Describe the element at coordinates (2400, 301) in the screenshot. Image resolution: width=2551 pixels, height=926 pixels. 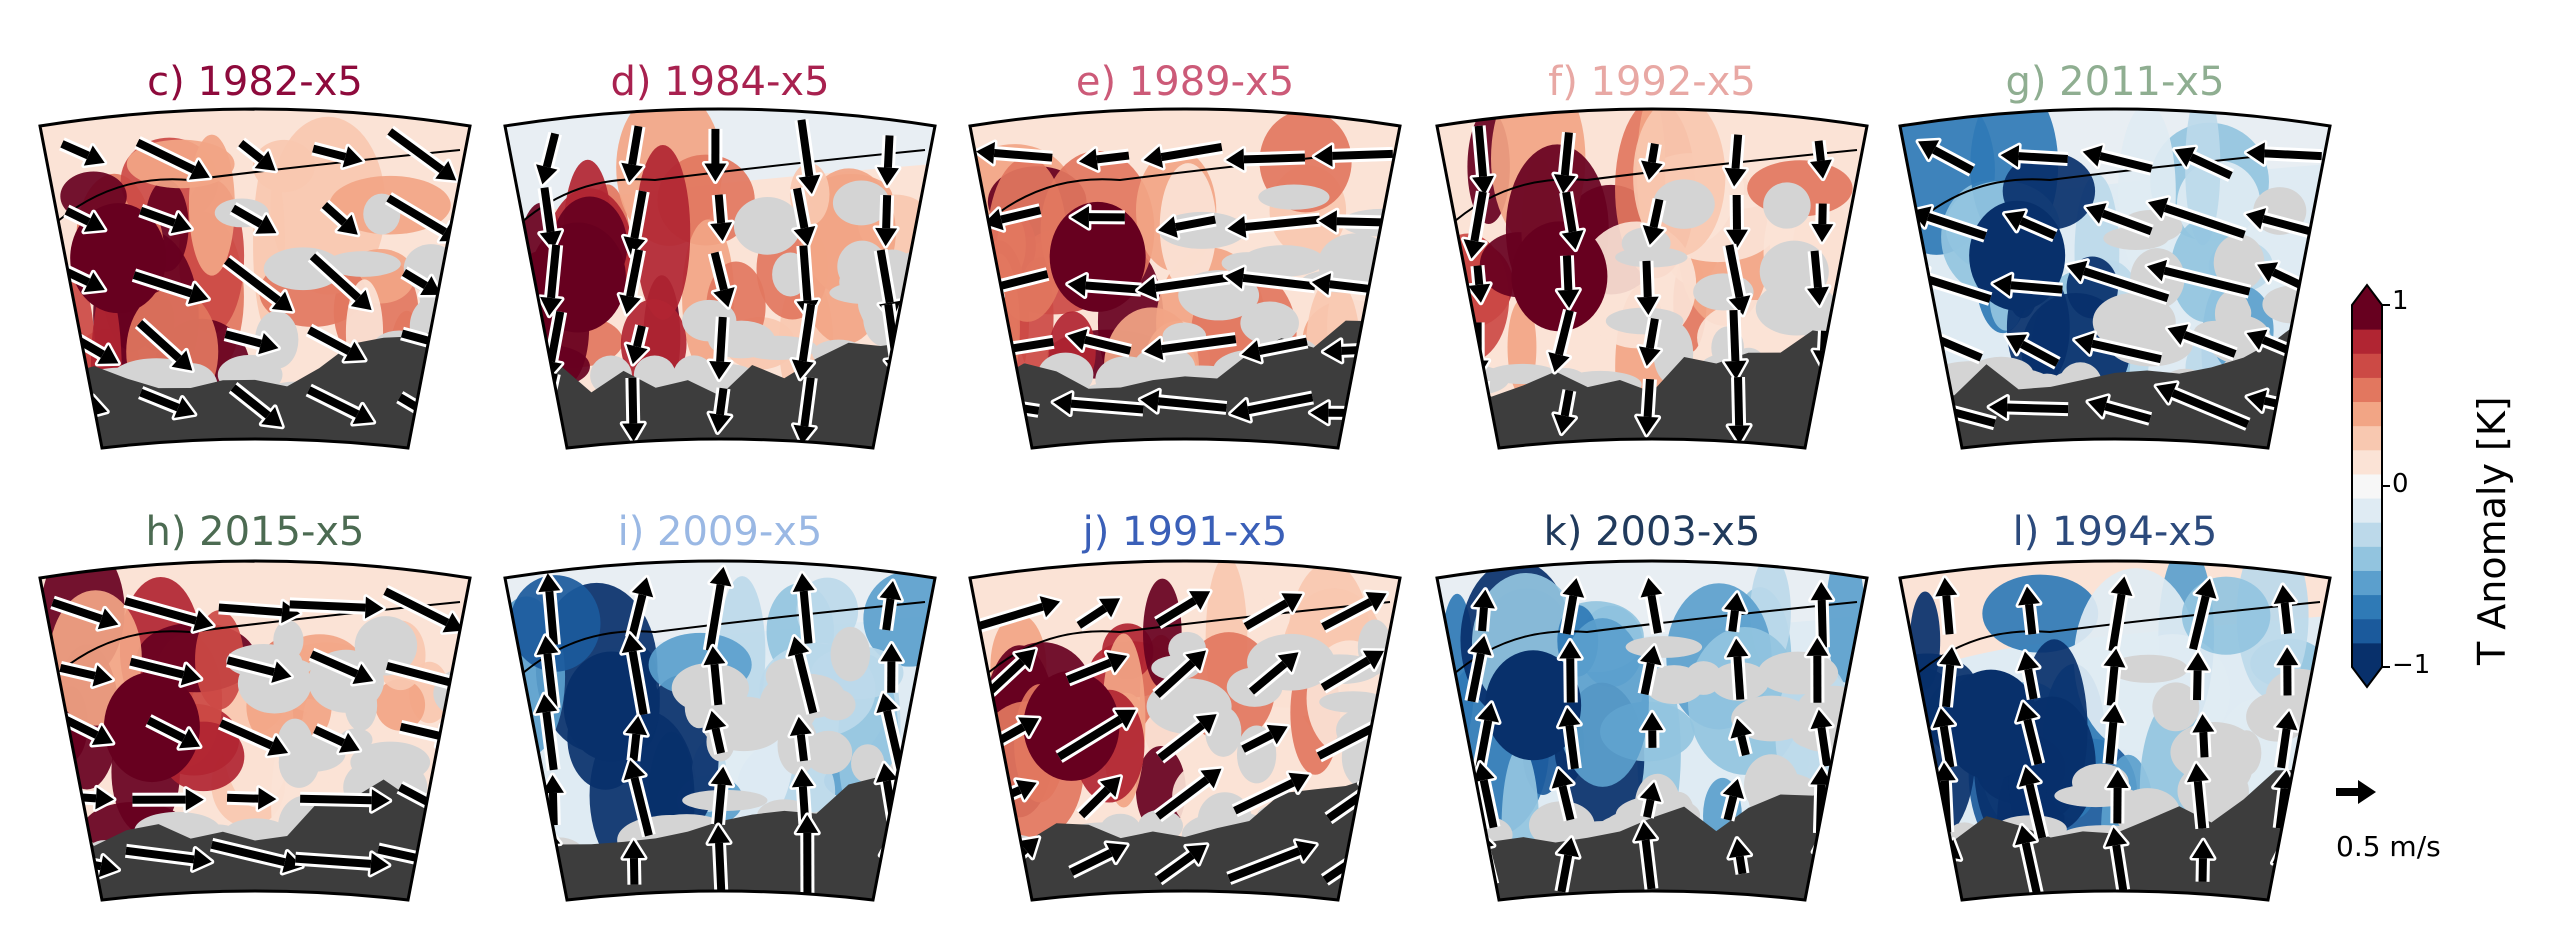
I see `colorbar-tick-label: 1` at that location.